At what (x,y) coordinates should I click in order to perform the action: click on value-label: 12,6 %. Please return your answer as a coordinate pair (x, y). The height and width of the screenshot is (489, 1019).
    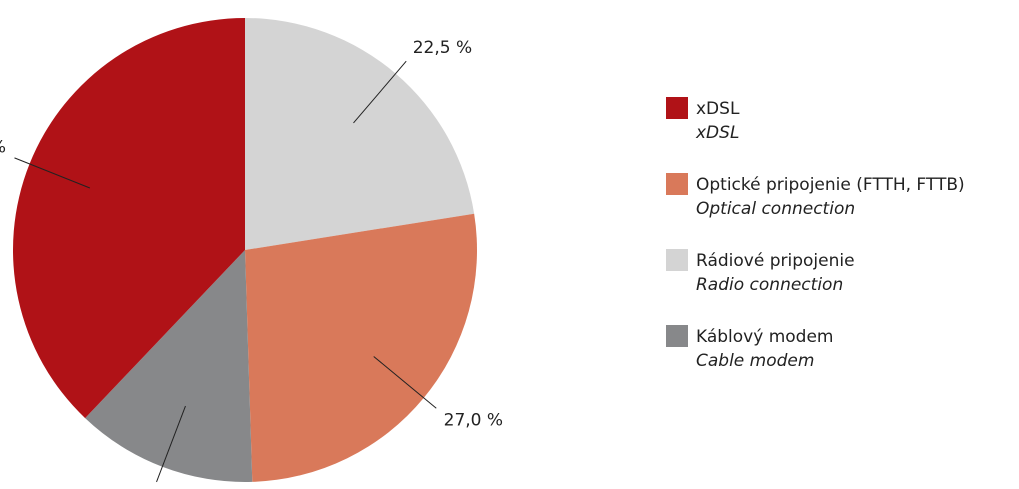
    Looking at the image, I should click on (122, 487).